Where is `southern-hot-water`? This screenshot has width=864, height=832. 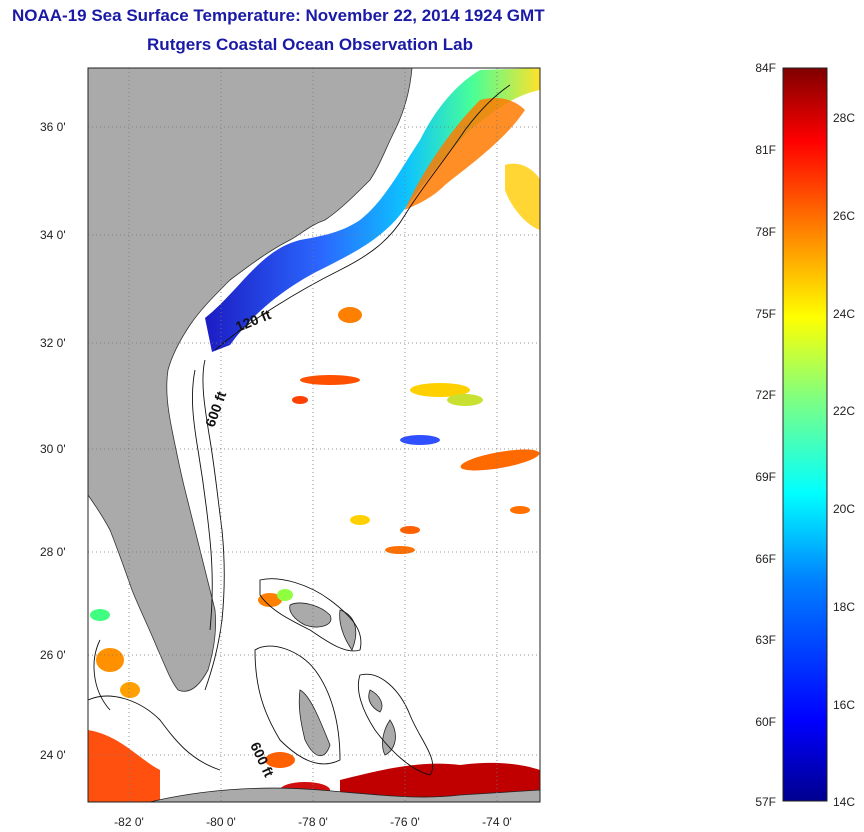 southern-hot-water is located at coordinates (440, 782).